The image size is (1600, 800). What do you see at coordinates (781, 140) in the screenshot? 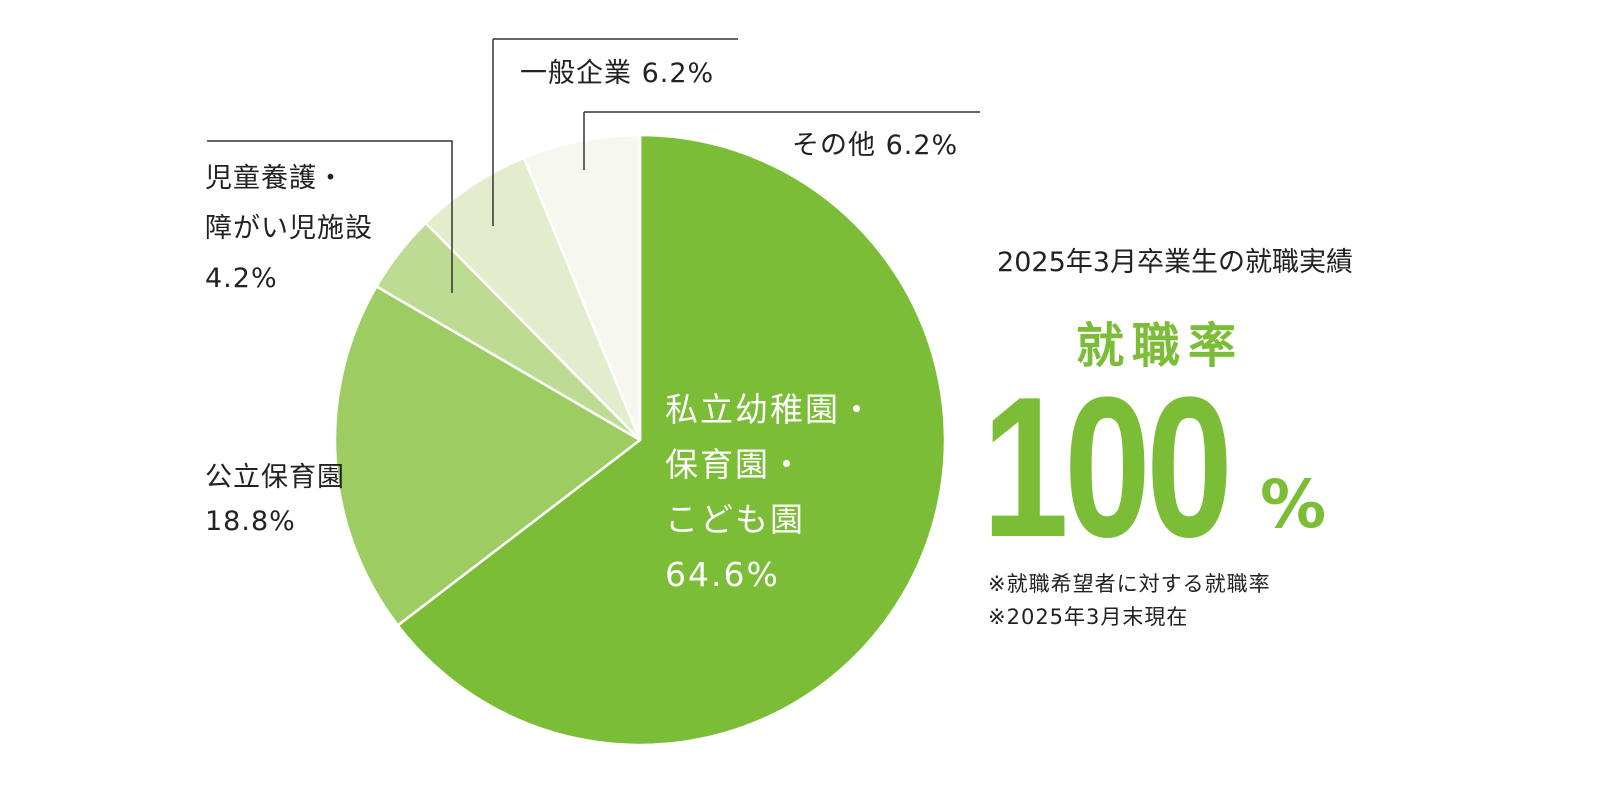
I see `leader-line-other` at bounding box center [781, 140].